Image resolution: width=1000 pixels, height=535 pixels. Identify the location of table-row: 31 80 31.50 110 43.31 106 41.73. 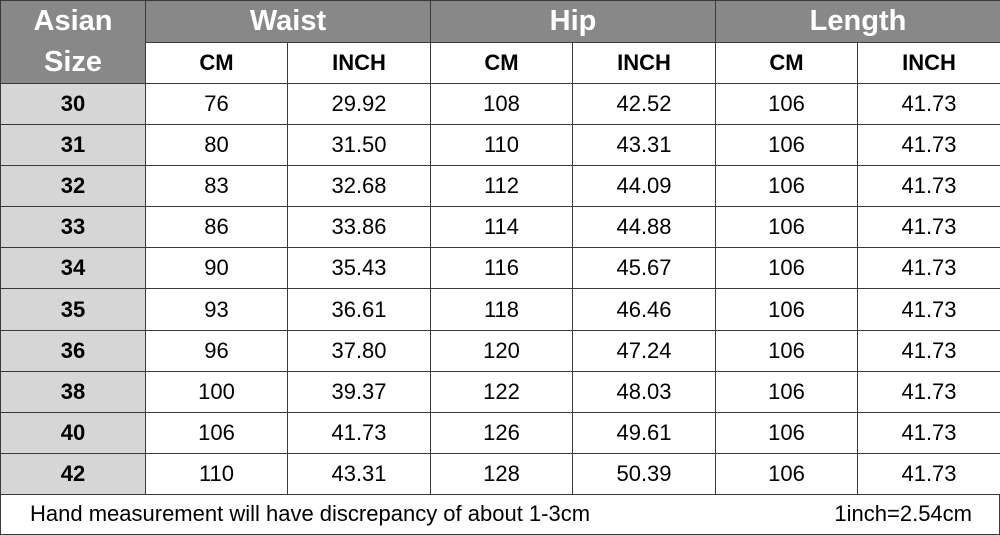
(500, 145).